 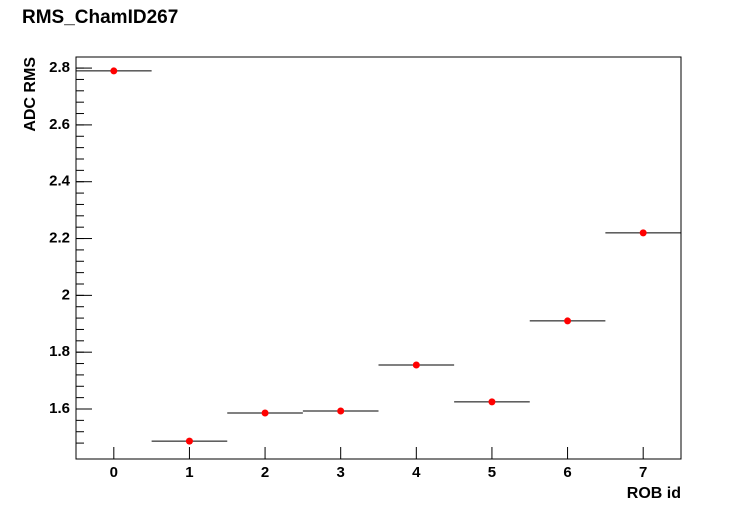 I want to click on x-axis-label: ROB id, so click(x=654, y=493).